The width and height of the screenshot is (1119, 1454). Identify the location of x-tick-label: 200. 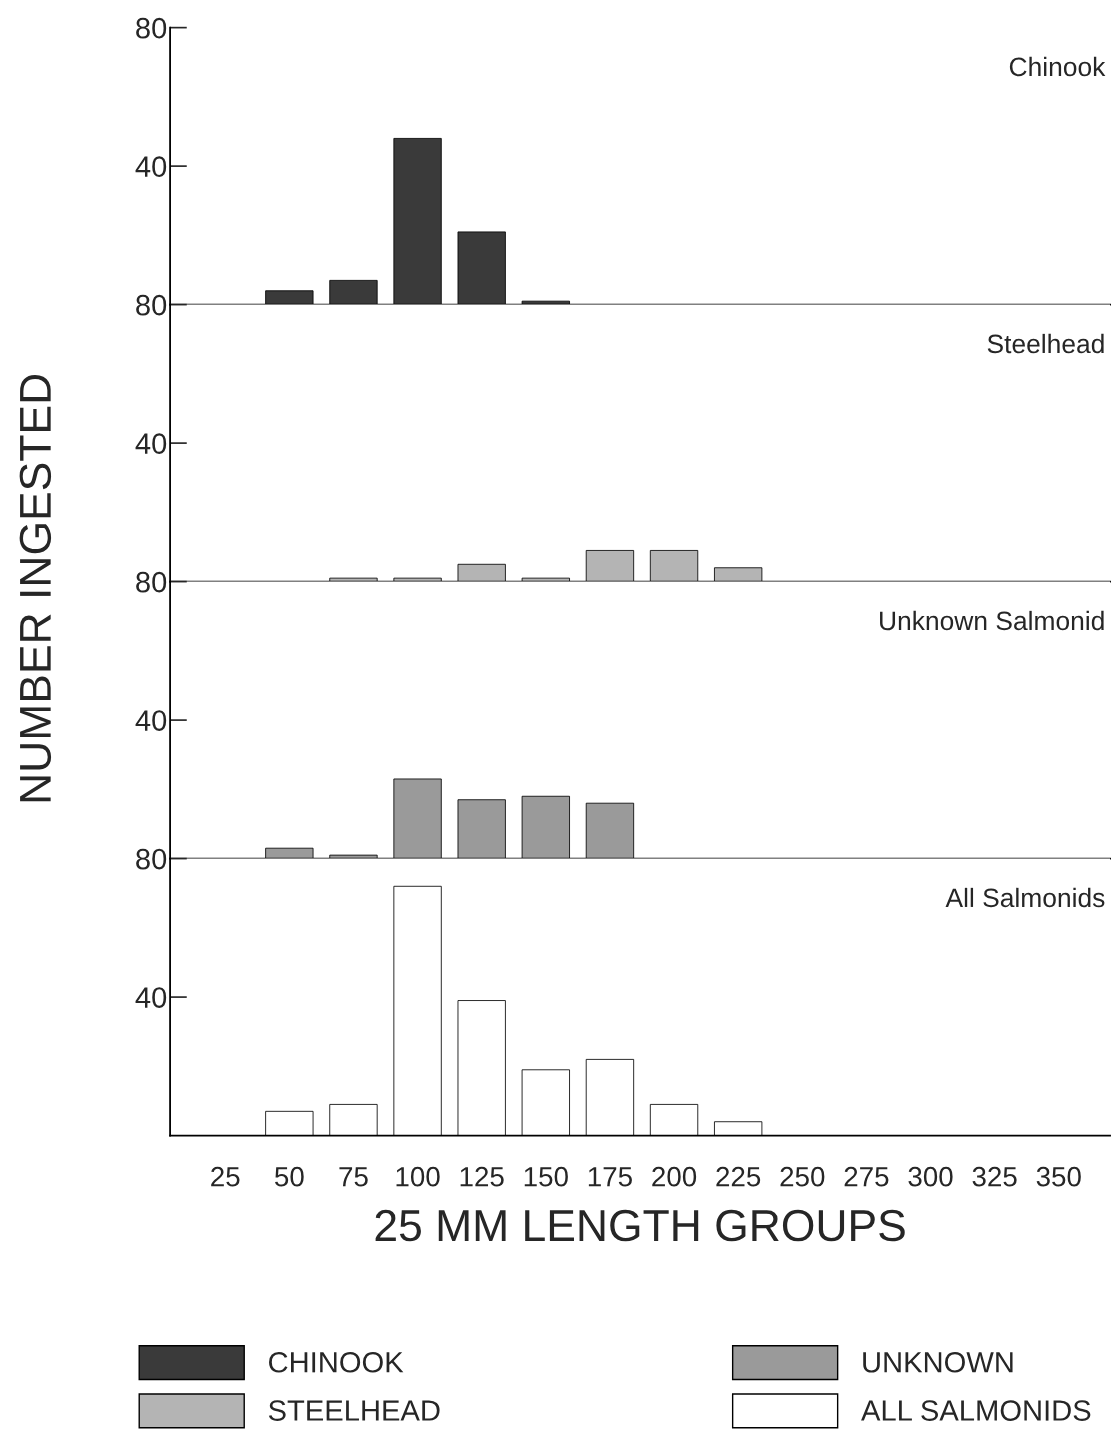
(674, 1176).